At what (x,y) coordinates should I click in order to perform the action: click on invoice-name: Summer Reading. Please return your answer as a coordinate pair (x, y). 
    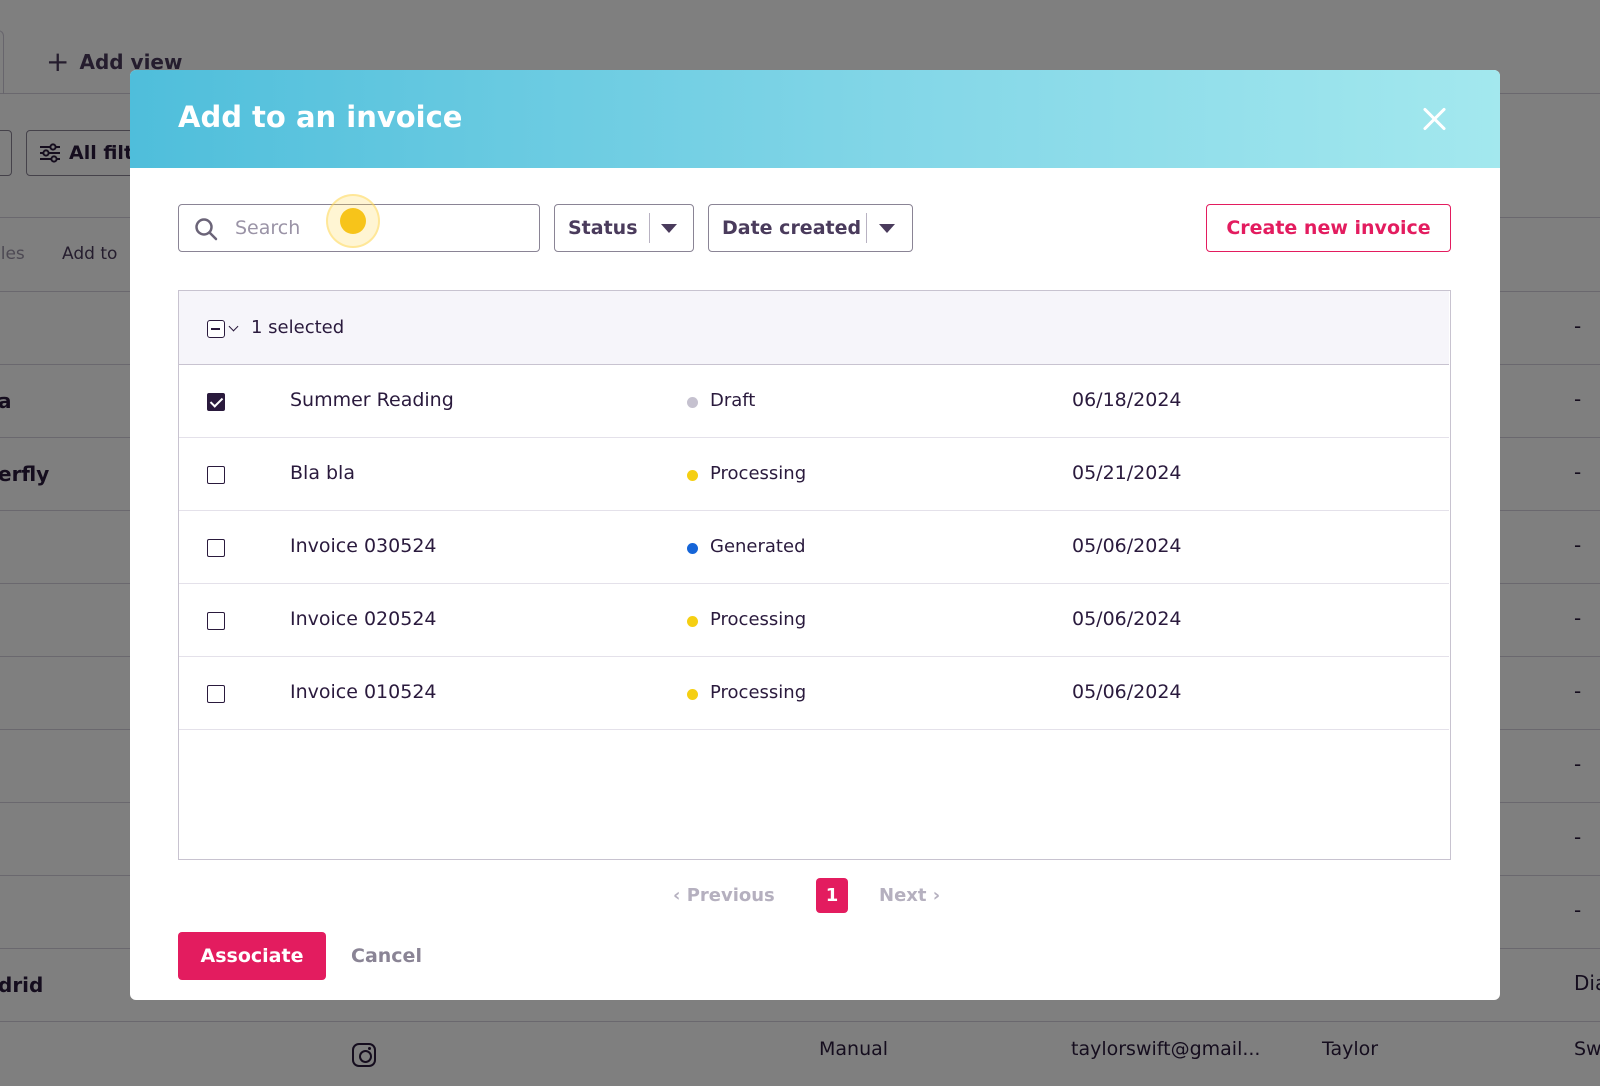
    Looking at the image, I should click on (372, 400).